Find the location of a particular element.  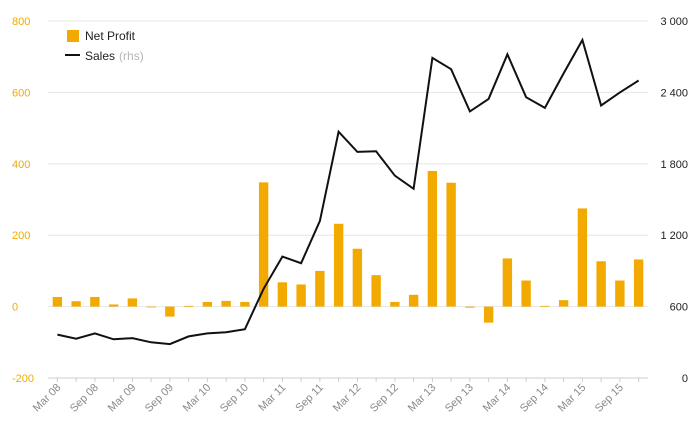

x-tick-label: Sep 14 is located at coordinates (534, 398).